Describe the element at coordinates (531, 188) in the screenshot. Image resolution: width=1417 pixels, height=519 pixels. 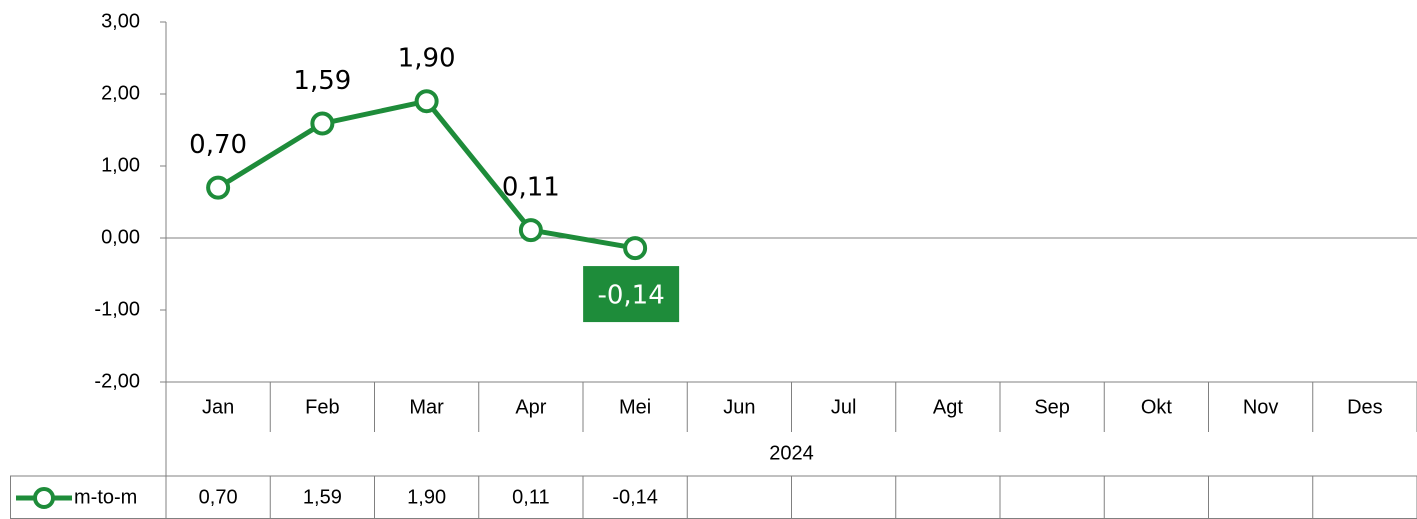
I see `data-label: 0,11` at that location.